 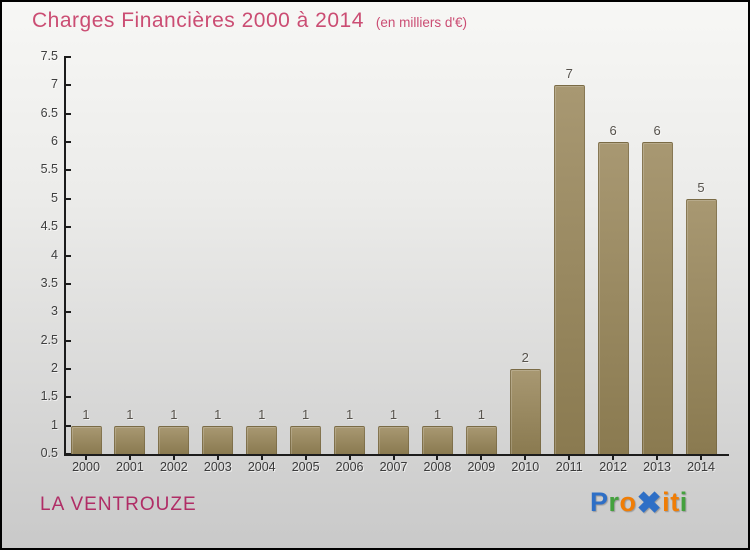 What do you see at coordinates (481, 439) in the screenshot?
I see `bar-2009` at bounding box center [481, 439].